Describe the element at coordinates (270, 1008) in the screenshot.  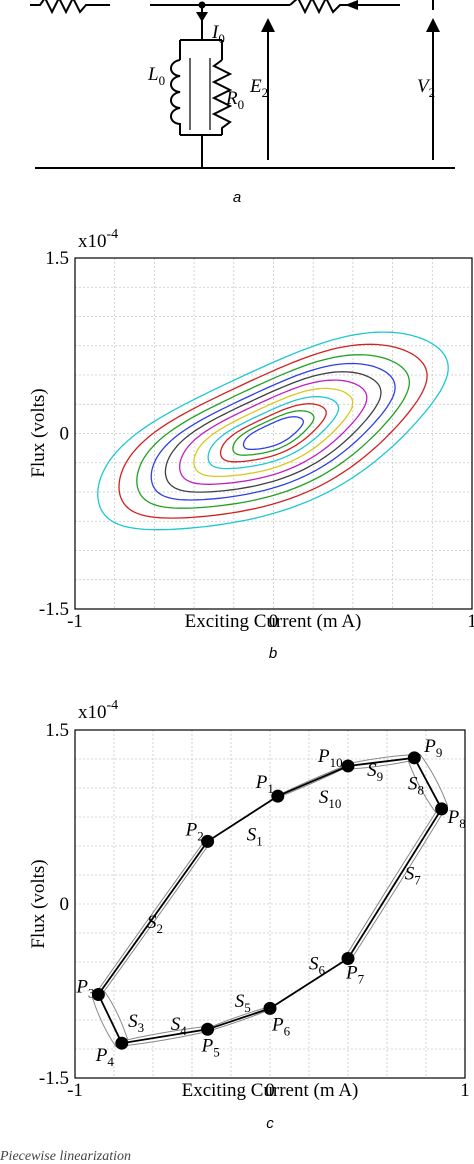
I see `point-marker-p6` at that location.